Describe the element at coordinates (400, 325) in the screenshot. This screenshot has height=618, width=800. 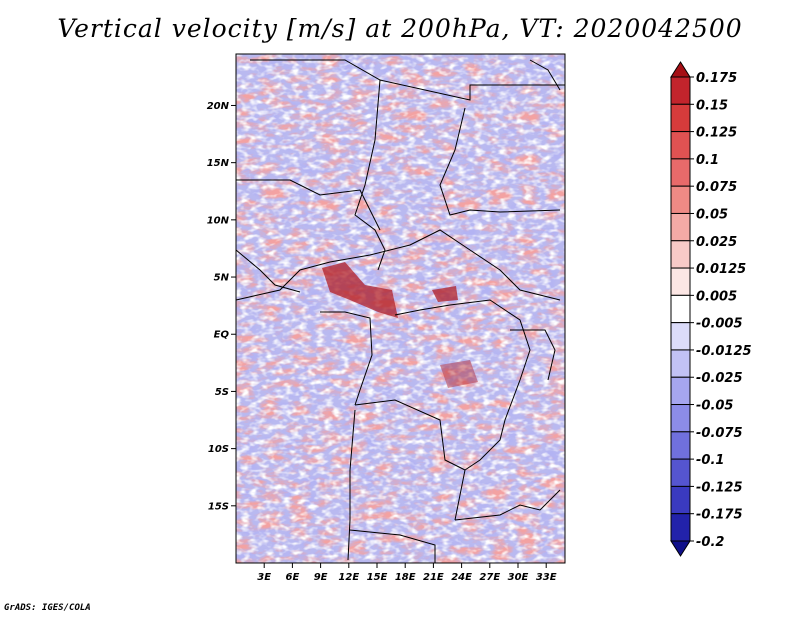
I see `ascent-cores` at that location.